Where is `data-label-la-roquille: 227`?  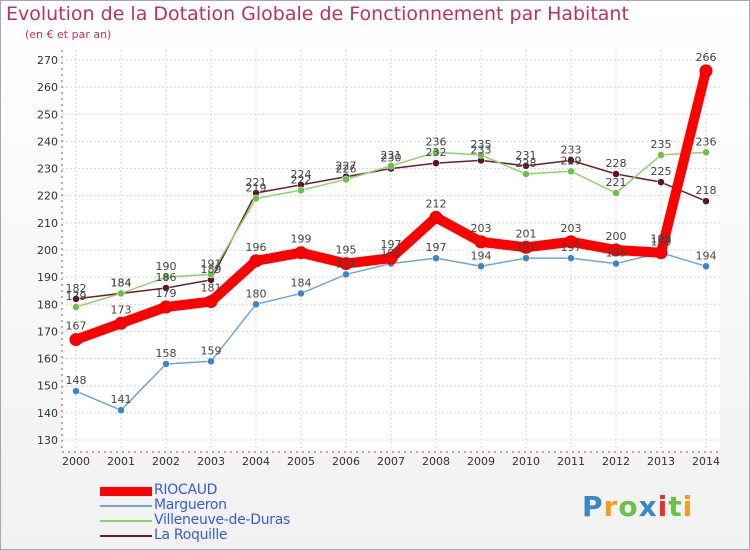
data-label-la-roquille: 227 is located at coordinates (346, 166).